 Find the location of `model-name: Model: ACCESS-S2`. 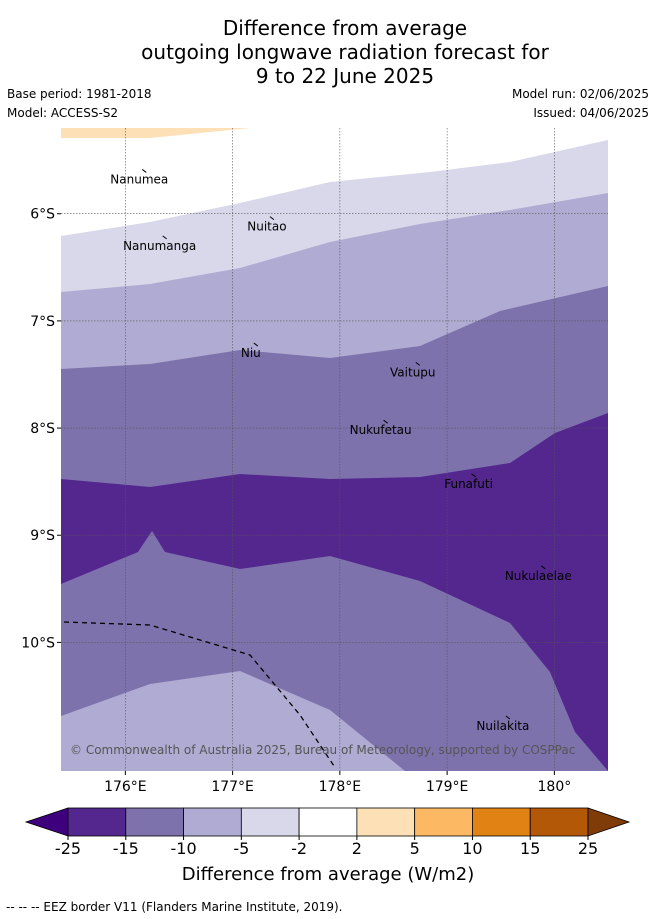

model-name: Model: ACCESS-S2 is located at coordinates (63, 113).